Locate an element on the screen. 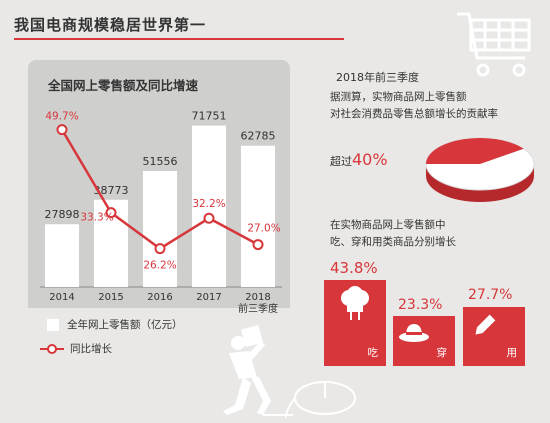  legend-bar-swatch is located at coordinates (53, 324).